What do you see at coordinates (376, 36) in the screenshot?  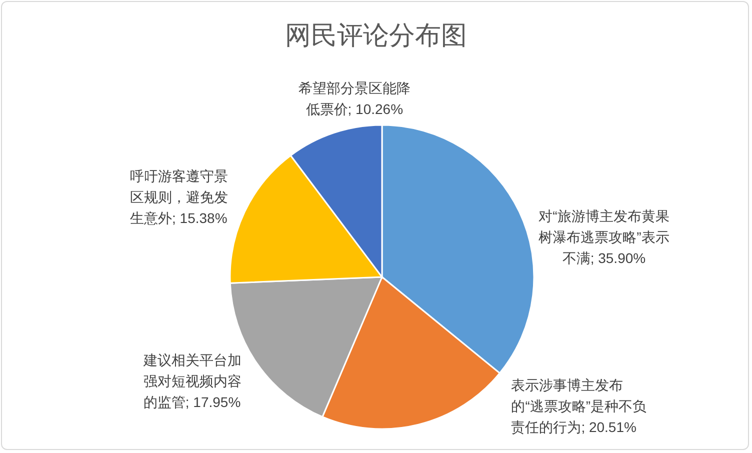 I see `chart-title: 网民评论分布图` at bounding box center [376, 36].